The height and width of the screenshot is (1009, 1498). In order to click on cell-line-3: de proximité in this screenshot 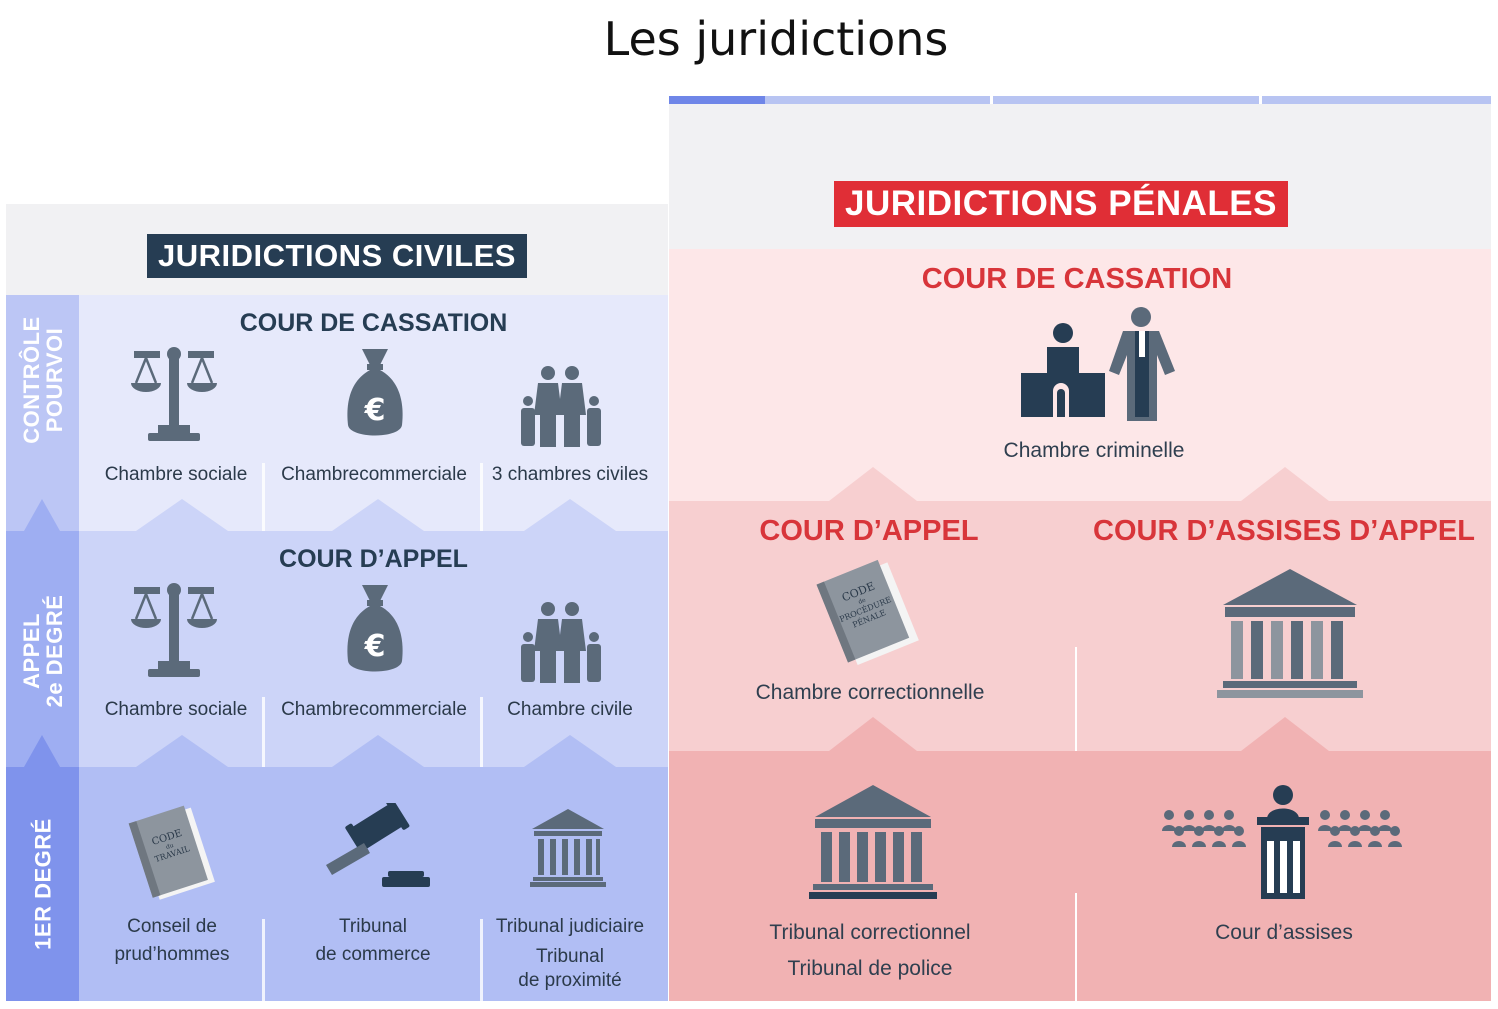, I will do `click(570, 980)`.